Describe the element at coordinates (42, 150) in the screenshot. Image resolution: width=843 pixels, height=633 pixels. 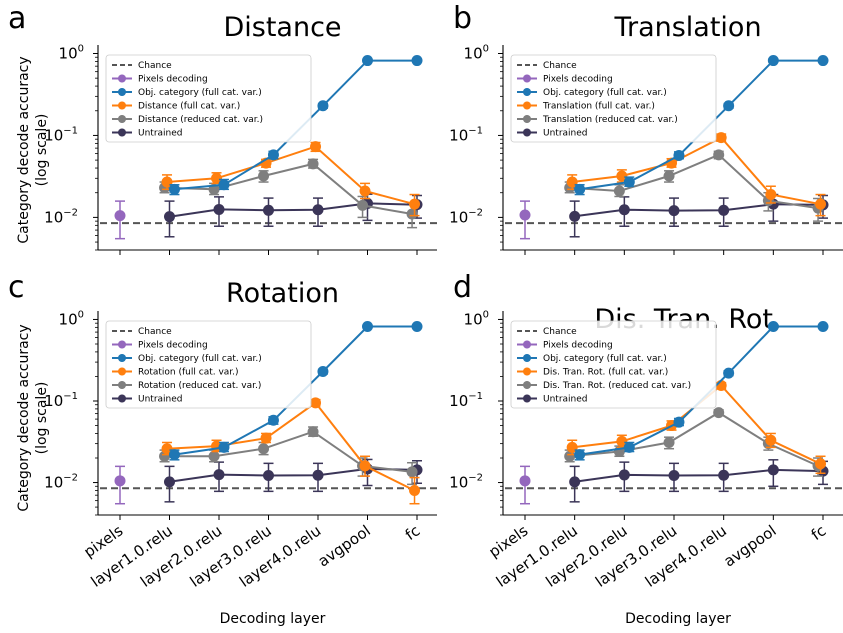
I see `y-axis-label-line2: (log scale)` at that location.